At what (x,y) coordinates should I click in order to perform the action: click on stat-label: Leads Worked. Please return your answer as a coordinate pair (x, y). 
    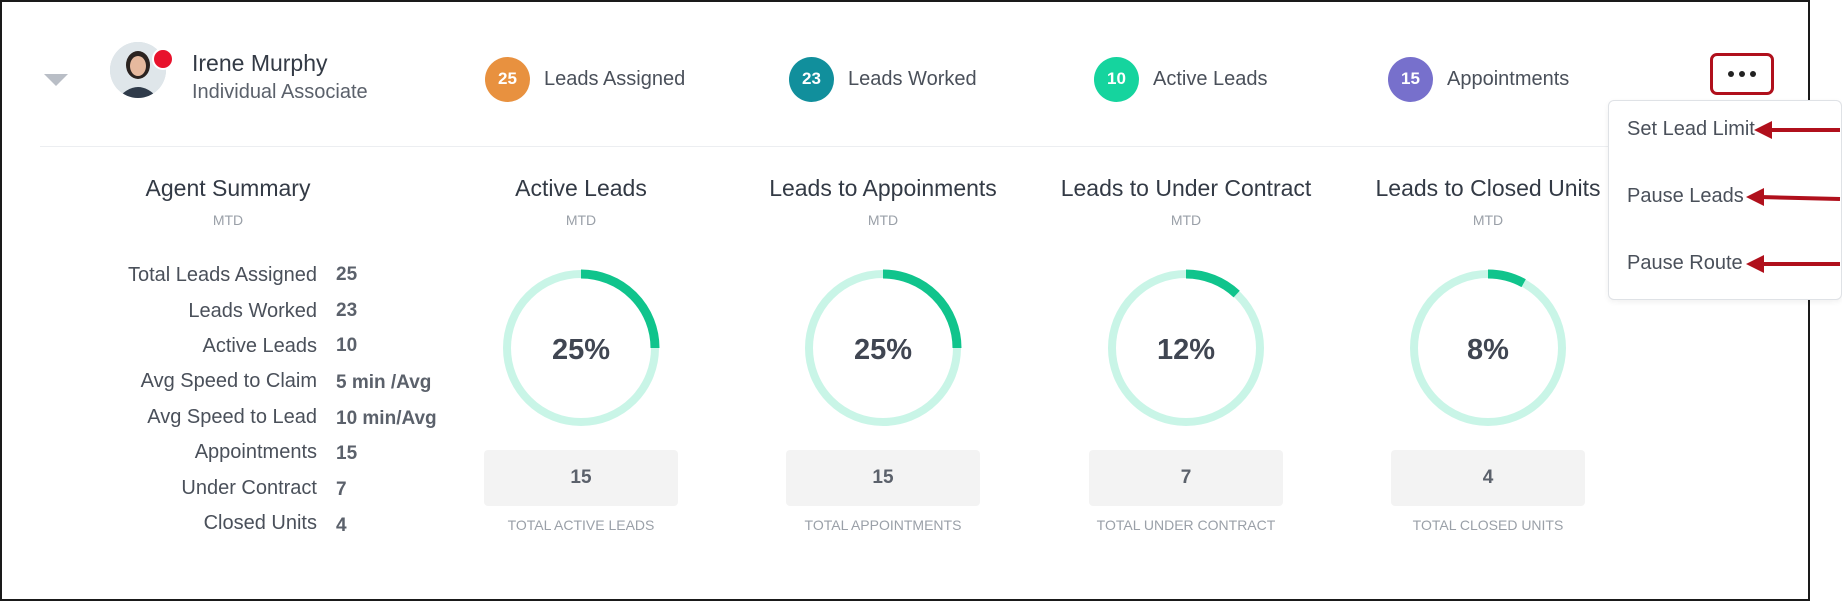
    Looking at the image, I should click on (912, 78).